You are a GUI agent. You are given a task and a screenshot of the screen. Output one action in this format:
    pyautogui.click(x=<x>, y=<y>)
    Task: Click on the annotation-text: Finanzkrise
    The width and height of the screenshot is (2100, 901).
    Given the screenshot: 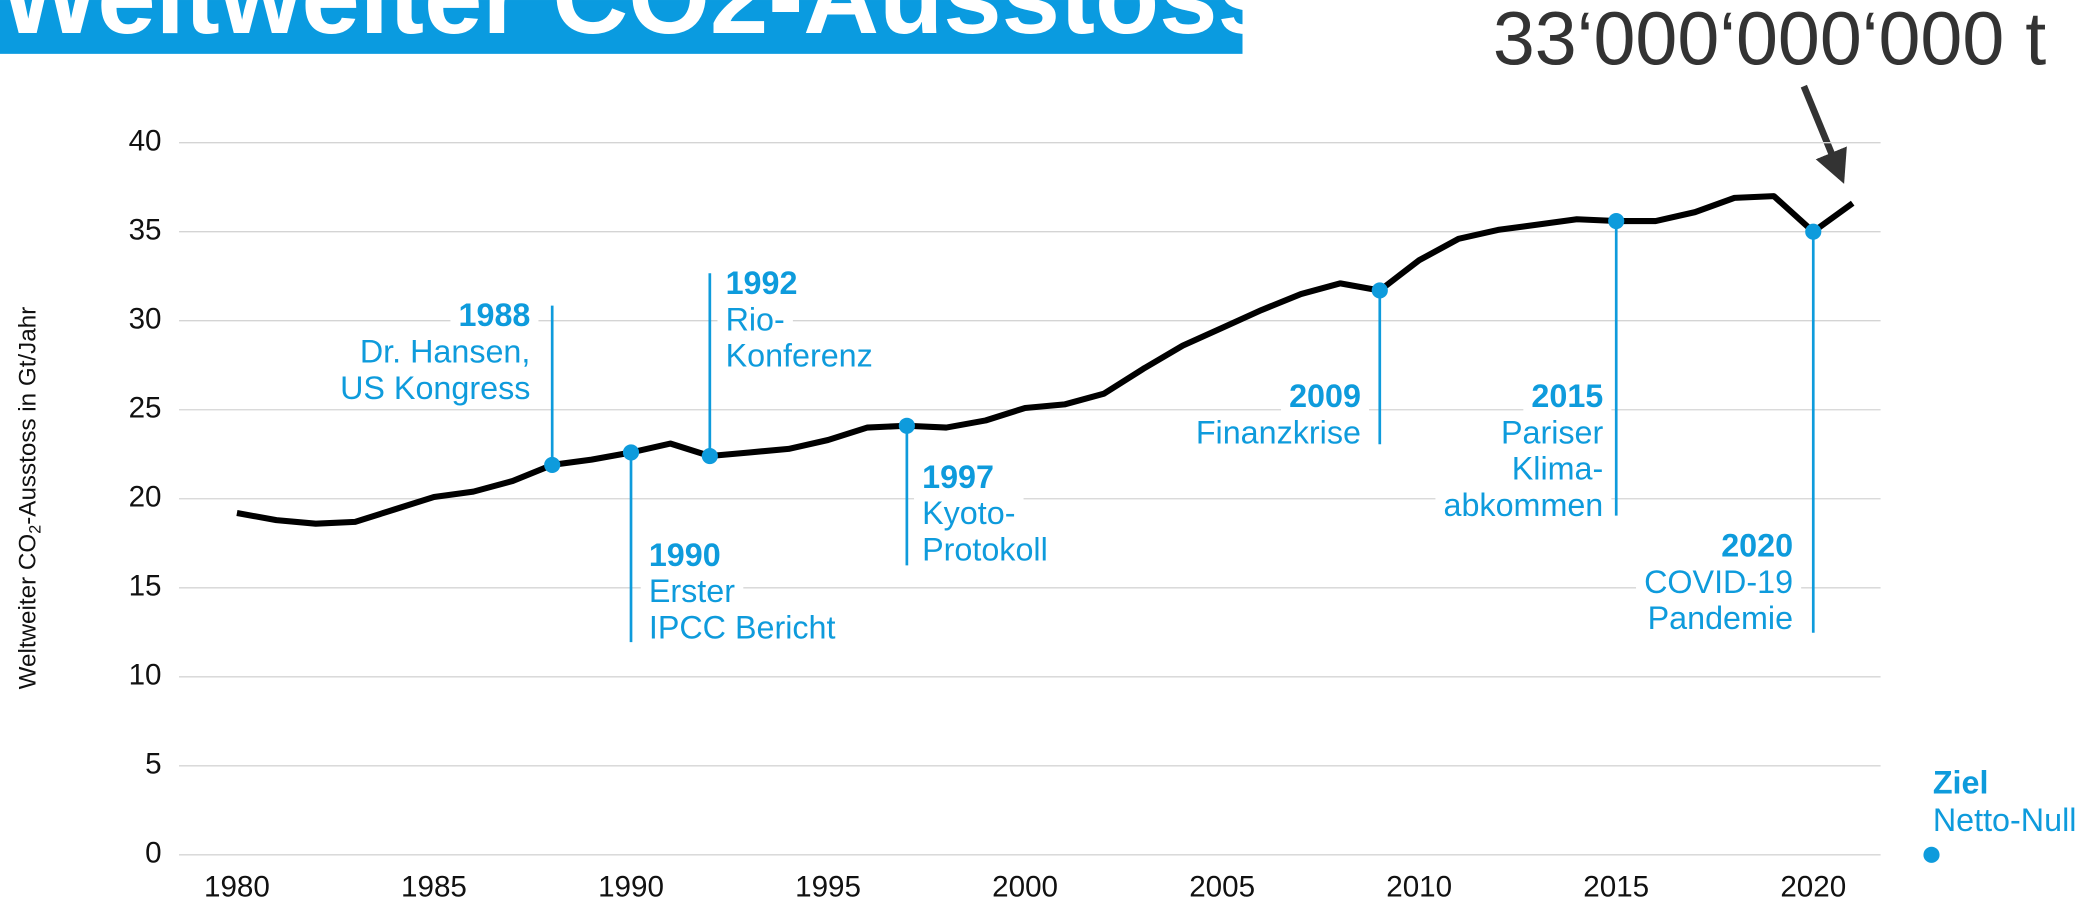 What is the action you would take?
    pyautogui.click(x=1278, y=432)
    